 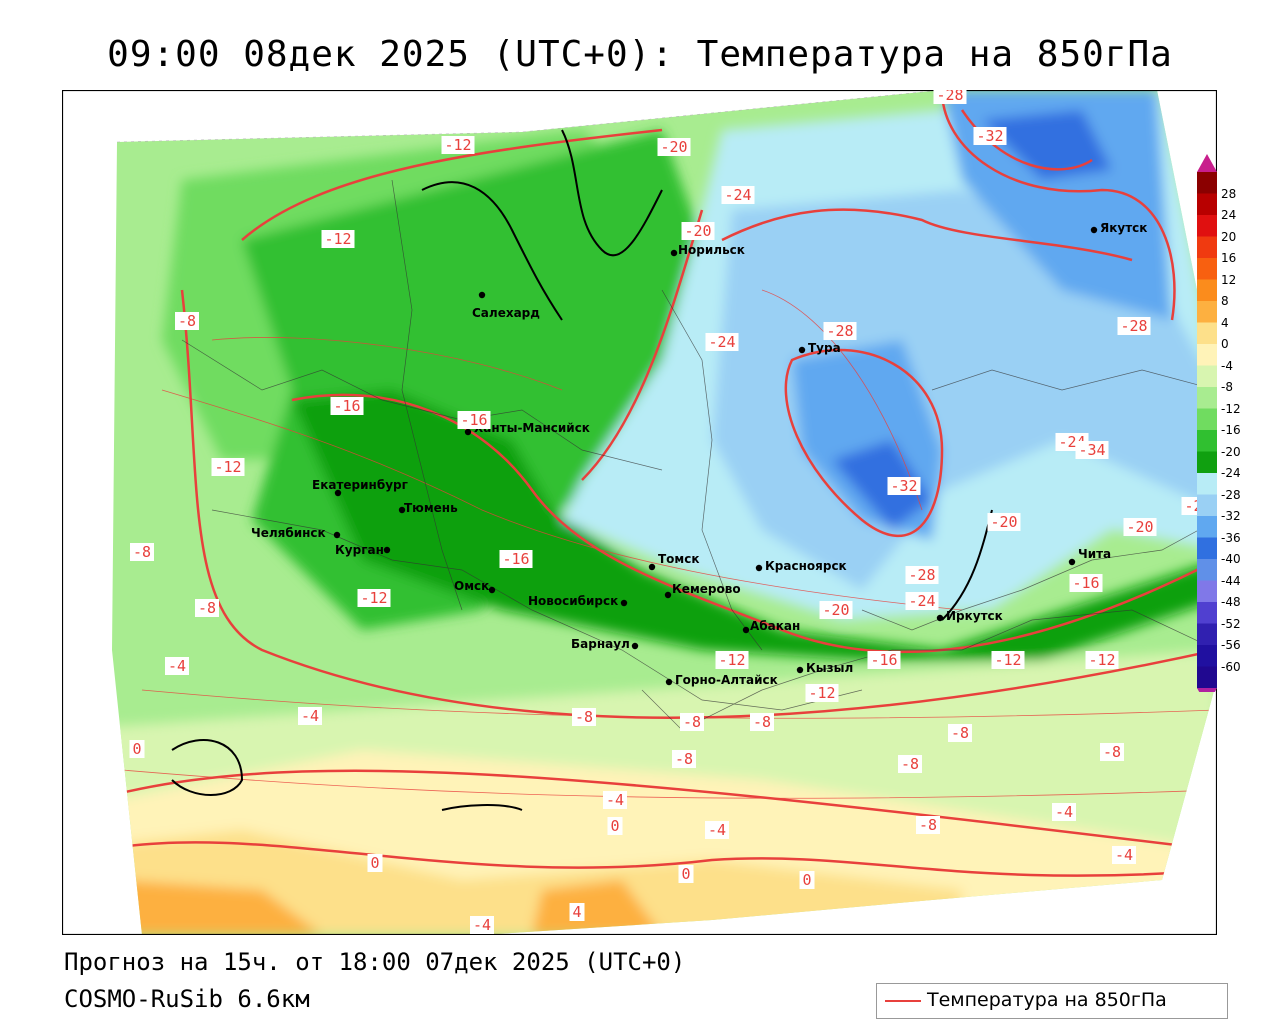 I want to click on city-label: Красноярск, so click(x=806, y=566).